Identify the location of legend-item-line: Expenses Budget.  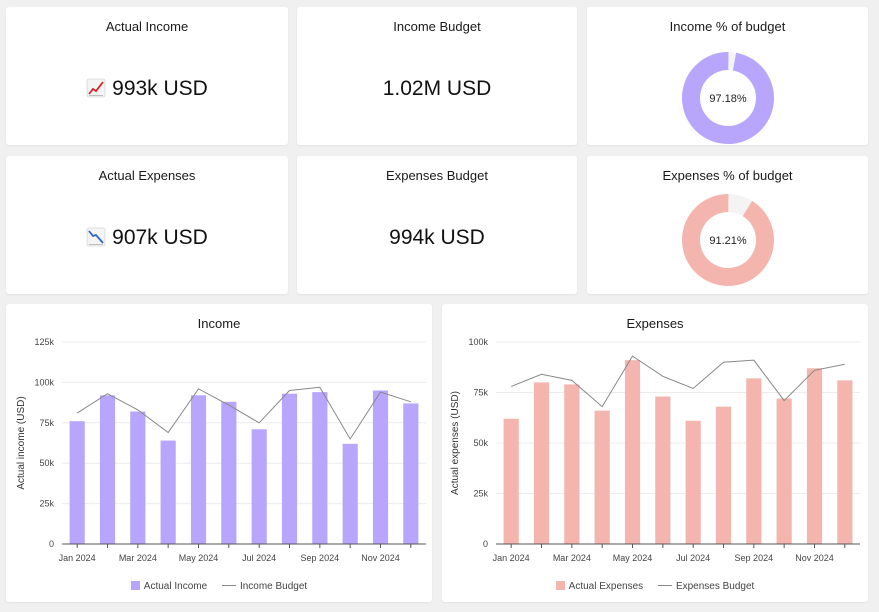
(706, 586).